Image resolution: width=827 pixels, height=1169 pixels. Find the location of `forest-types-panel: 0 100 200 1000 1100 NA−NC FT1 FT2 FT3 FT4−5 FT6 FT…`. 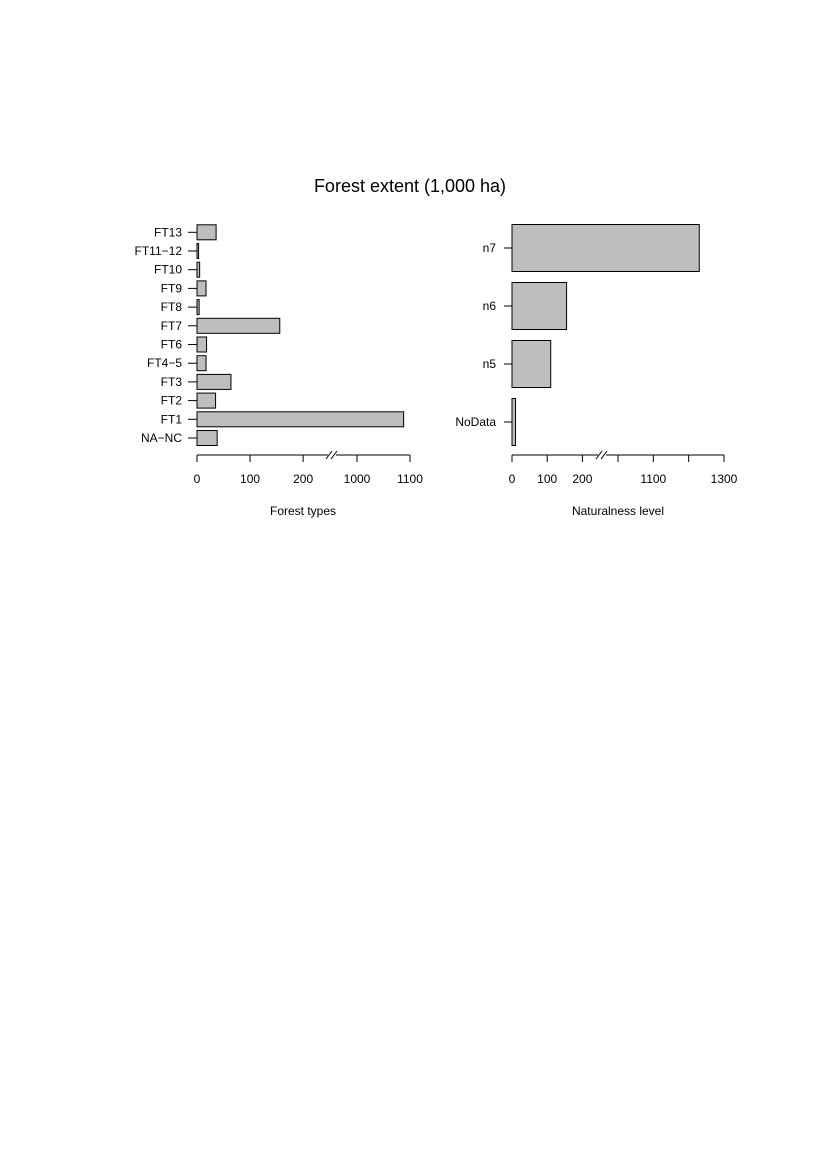

forest-types-panel: 0 100 200 1000 1100 NA−NC FT1 FT2 FT3 FT4−5 FT6 FT… is located at coordinates (279, 371).